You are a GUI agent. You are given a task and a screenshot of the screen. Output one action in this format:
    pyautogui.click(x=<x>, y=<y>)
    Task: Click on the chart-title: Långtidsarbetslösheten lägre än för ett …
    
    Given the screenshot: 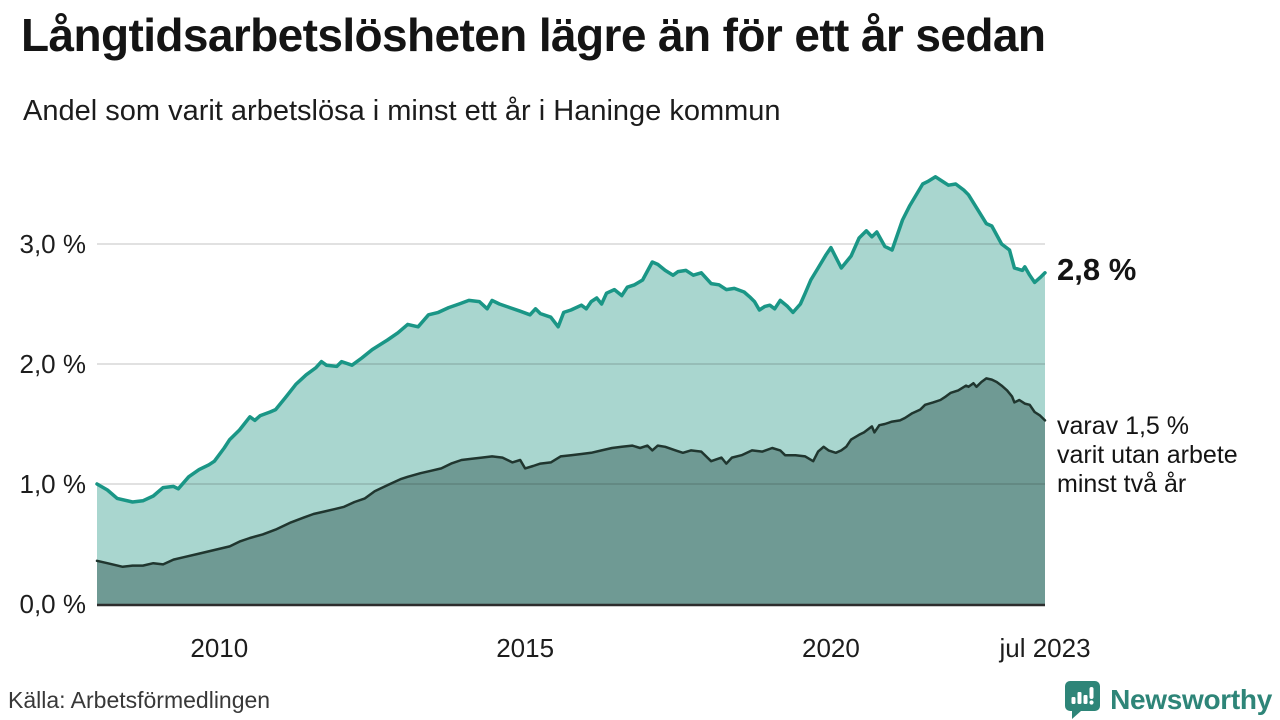 What is the action you would take?
    pyautogui.click(x=533, y=35)
    